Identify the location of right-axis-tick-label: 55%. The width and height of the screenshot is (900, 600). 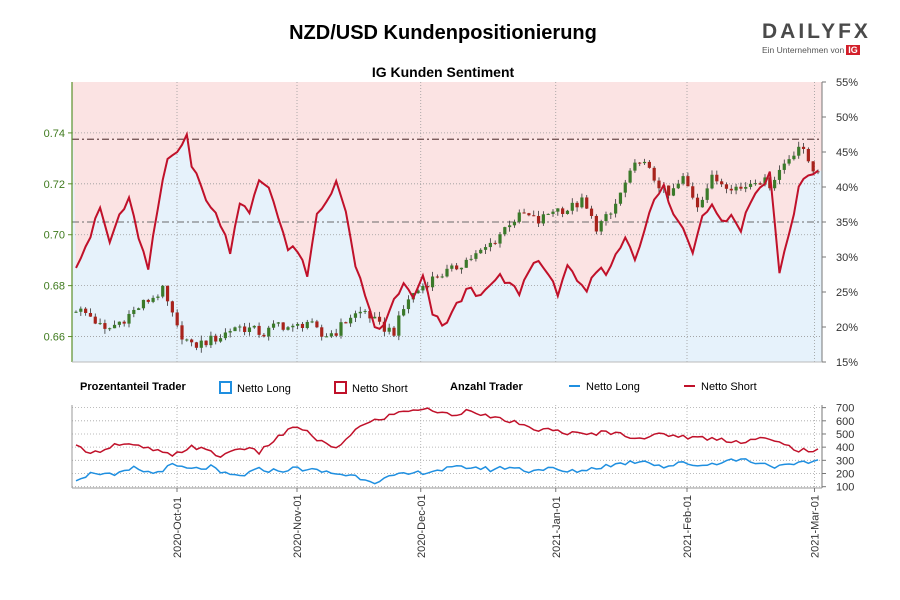
(847, 83).